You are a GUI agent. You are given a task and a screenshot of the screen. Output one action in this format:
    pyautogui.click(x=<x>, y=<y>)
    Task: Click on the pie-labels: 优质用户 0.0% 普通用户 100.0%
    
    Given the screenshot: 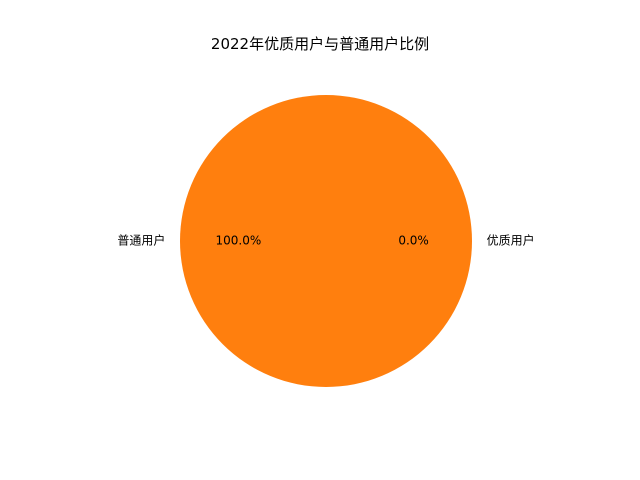 What is the action you would take?
    pyautogui.click(x=325, y=240)
    